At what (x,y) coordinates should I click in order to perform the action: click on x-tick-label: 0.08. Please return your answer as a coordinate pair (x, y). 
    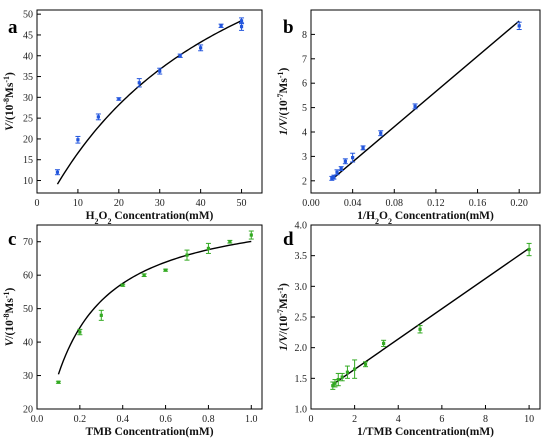
    Looking at the image, I should click on (395, 203).